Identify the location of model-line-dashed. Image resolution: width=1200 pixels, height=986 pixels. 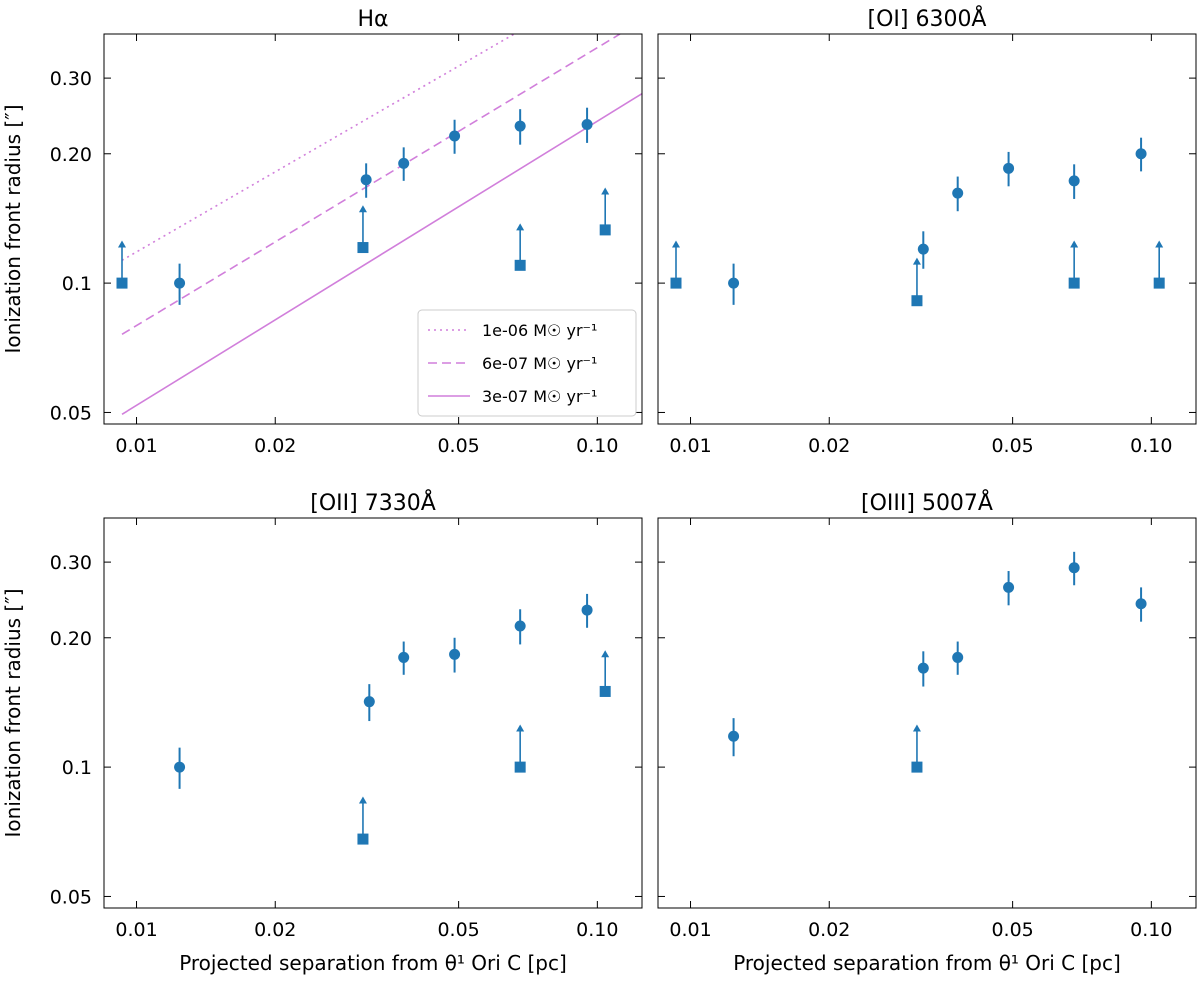
(371, 185).